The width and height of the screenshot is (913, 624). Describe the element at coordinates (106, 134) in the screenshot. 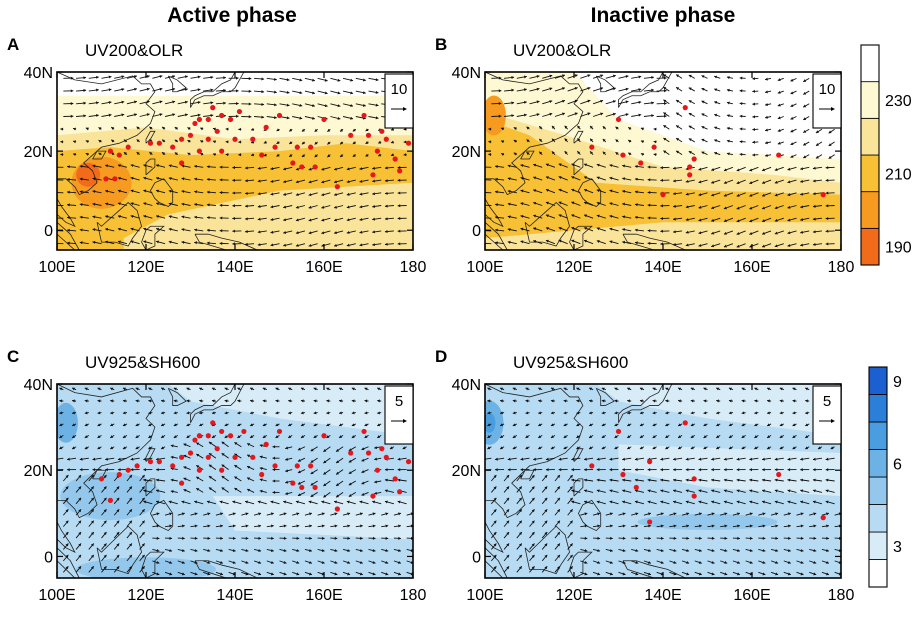

I see `coastline` at that location.